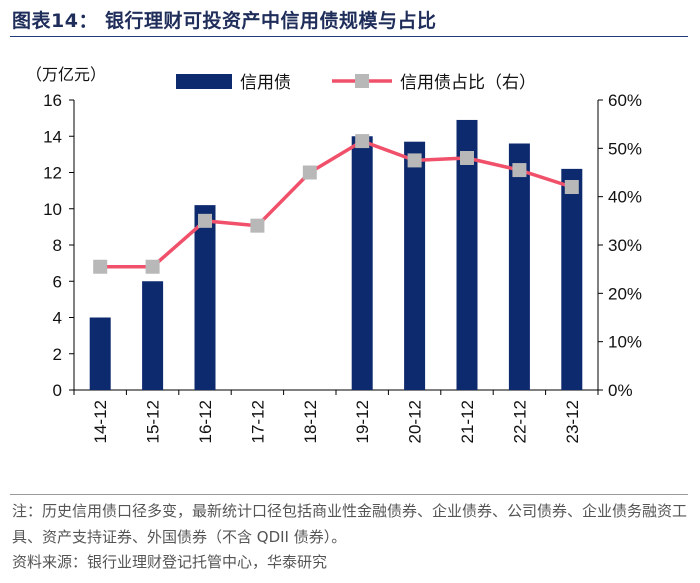 This screenshot has width=700, height=583. What do you see at coordinates (57, 318) in the screenshot?
I see `left-tick-label: 4` at bounding box center [57, 318].